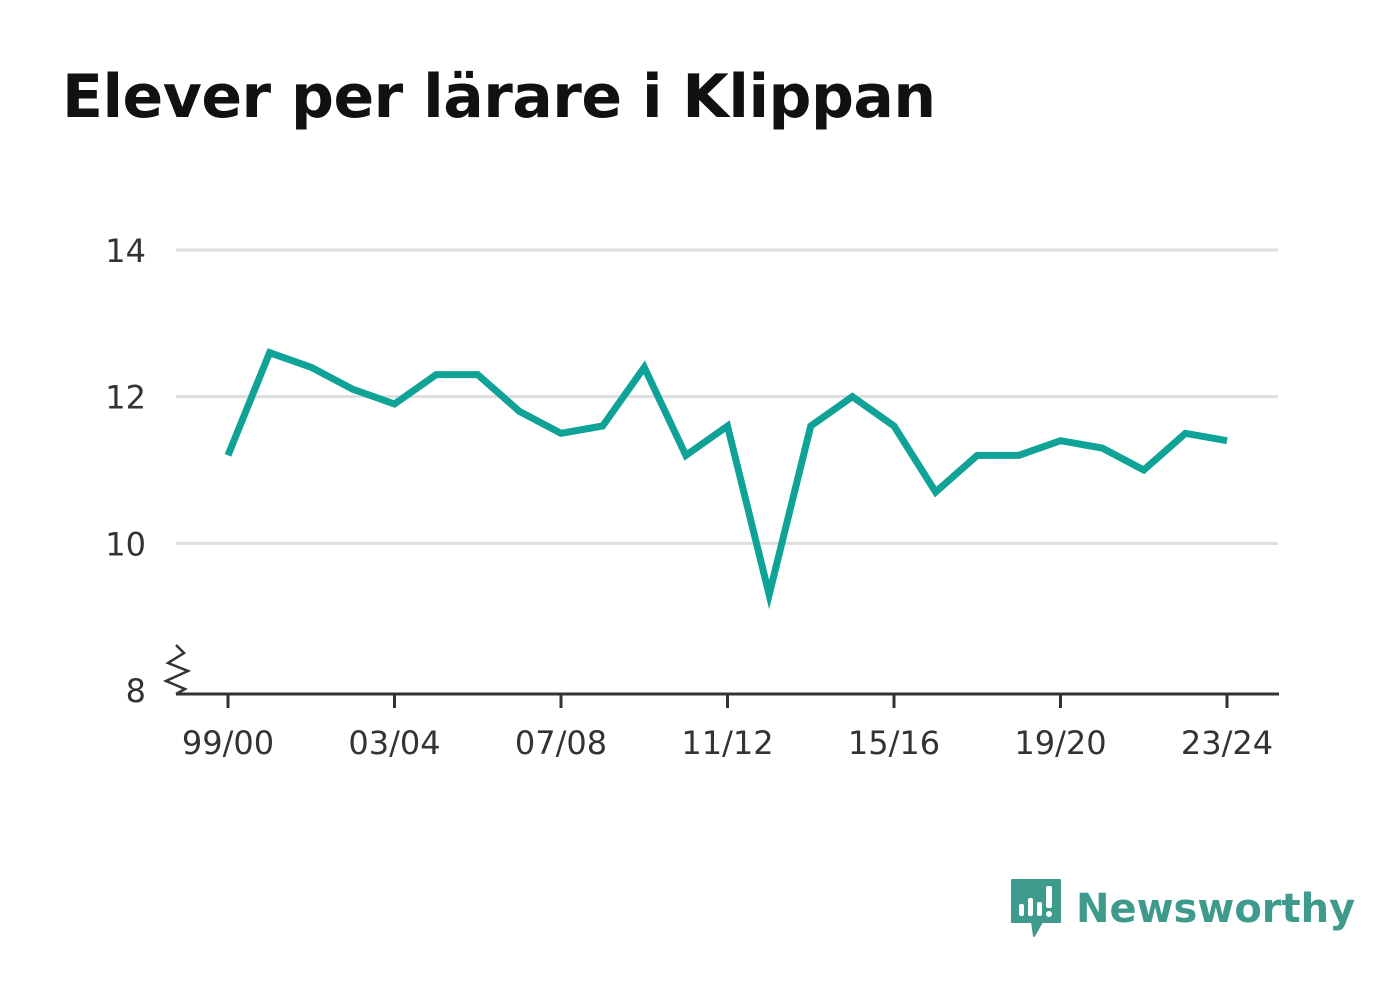 The width and height of the screenshot is (1382, 999). Describe the element at coordinates (125, 251) in the screenshot. I see `y-tick-label: 14` at that location.